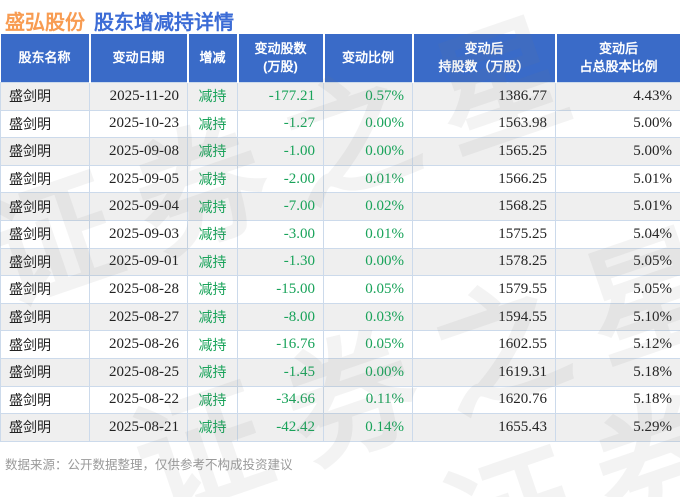 The image size is (680, 497). What do you see at coordinates (280, 262) in the screenshot?
I see `cell-change-shares: -1.30` at bounding box center [280, 262].